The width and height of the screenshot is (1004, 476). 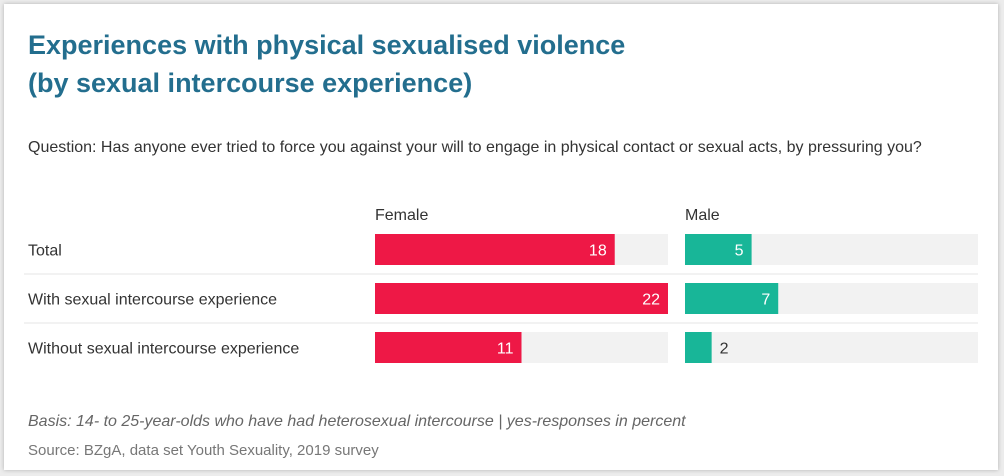 What do you see at coordinates (739, 251) in the screenshot?
I see `value-label: 5` at bounding box center [739, 251].